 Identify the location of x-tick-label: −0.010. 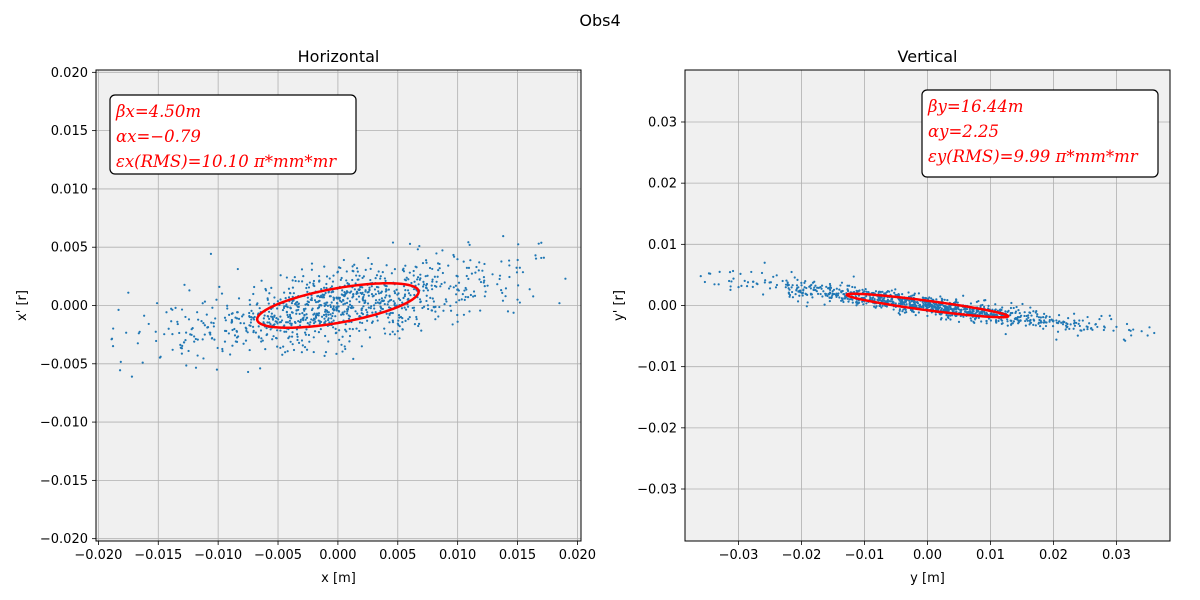
(218, 555).